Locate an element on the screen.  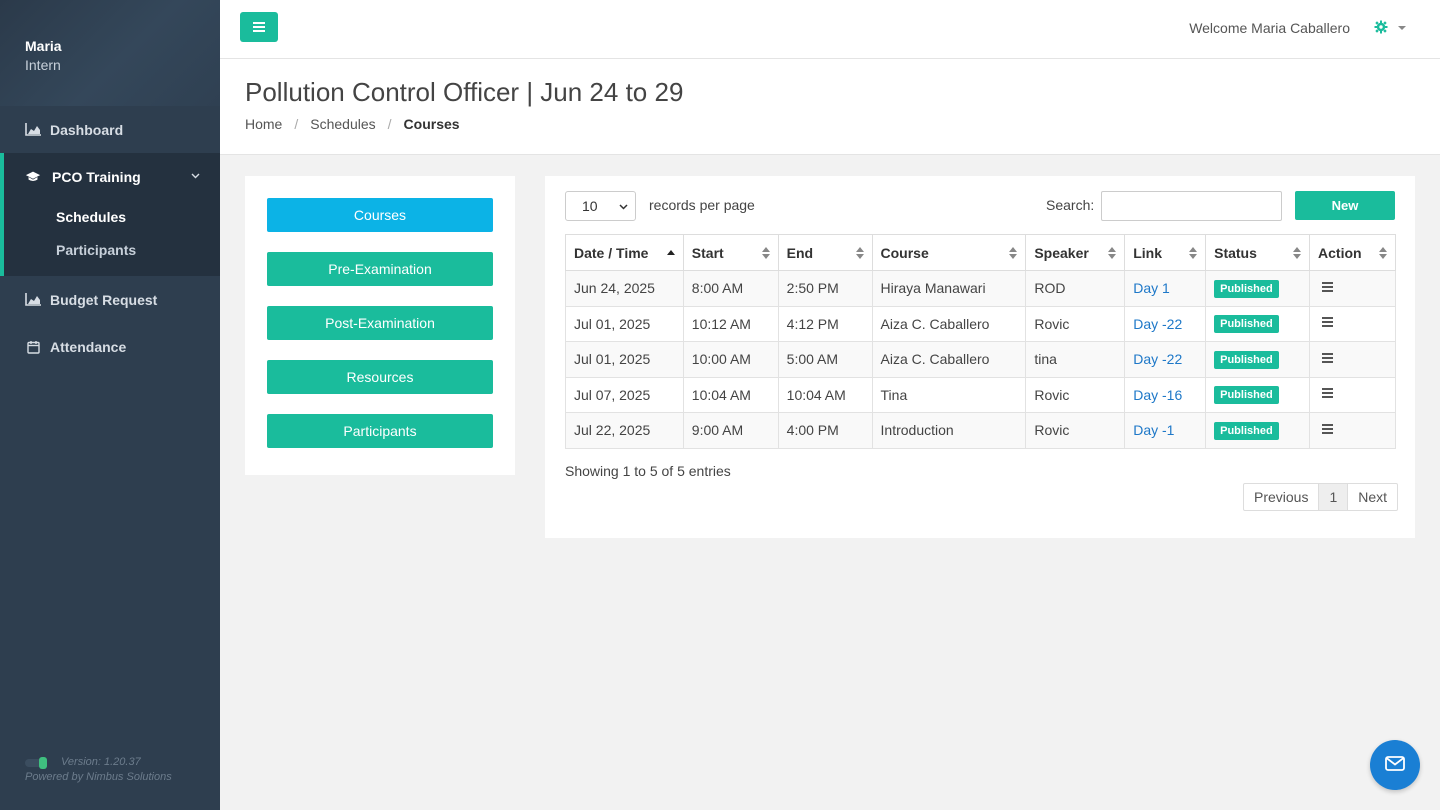
cell-link: Day -1 is located at coordinates (1165, 430).